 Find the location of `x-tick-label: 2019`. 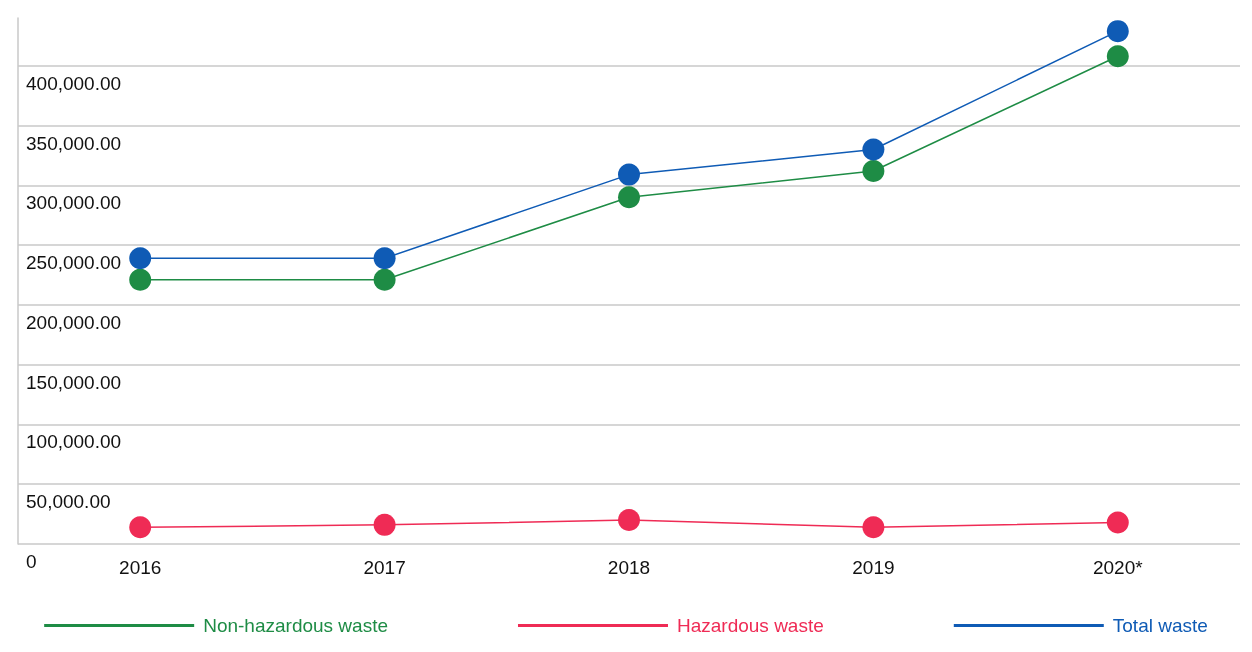

x-tick-label: 2019 is located at coordinates (873, 567).